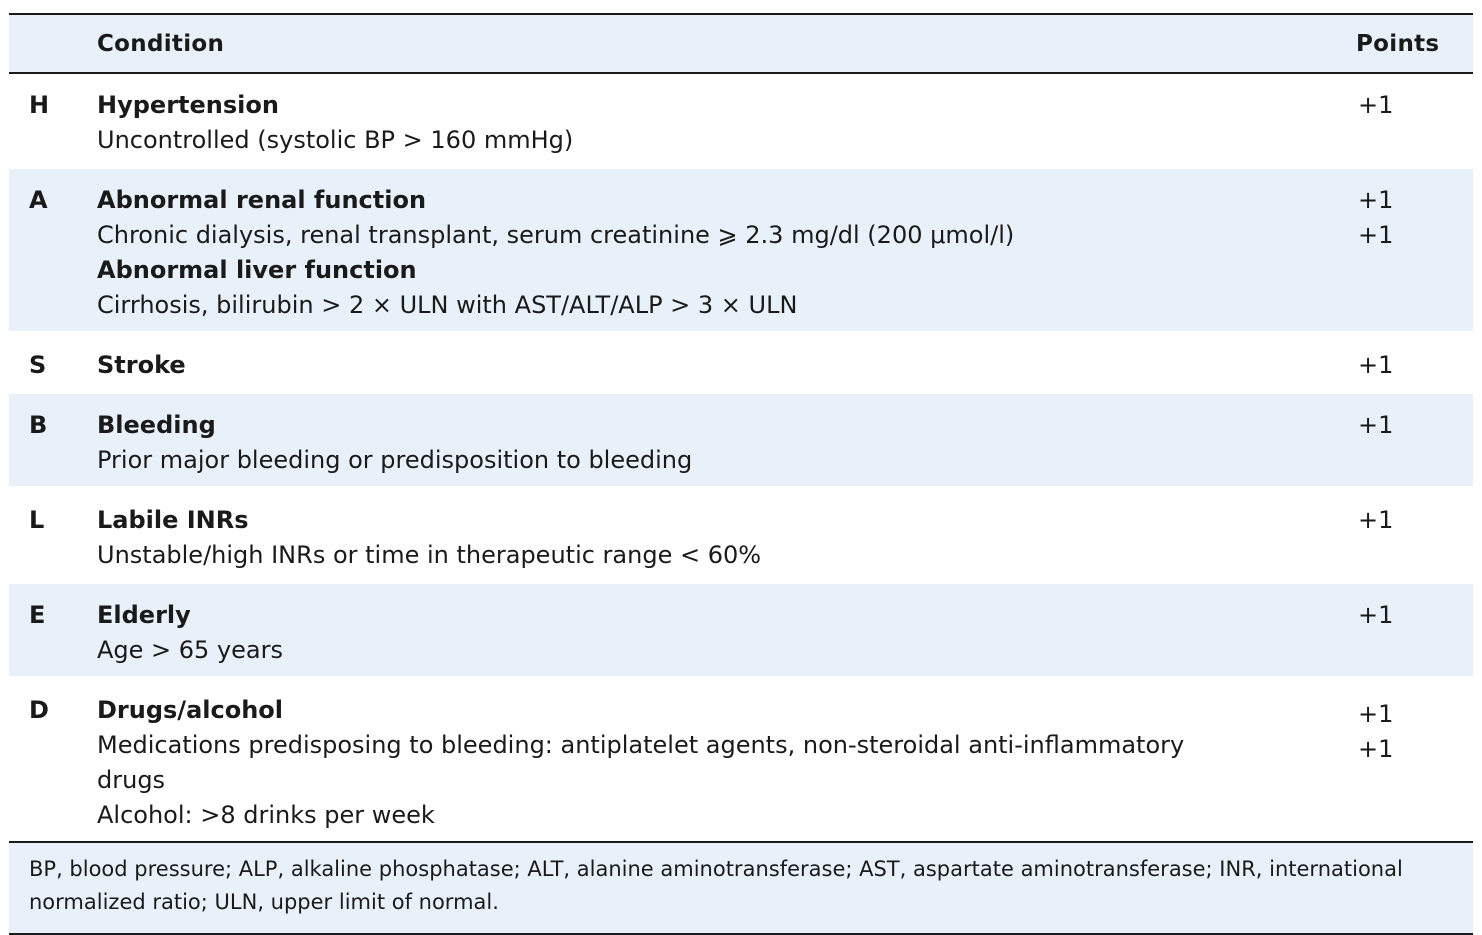 The image size is (1482, 935). I want to click on condition-title: Labile INRs, so click(173, 520).